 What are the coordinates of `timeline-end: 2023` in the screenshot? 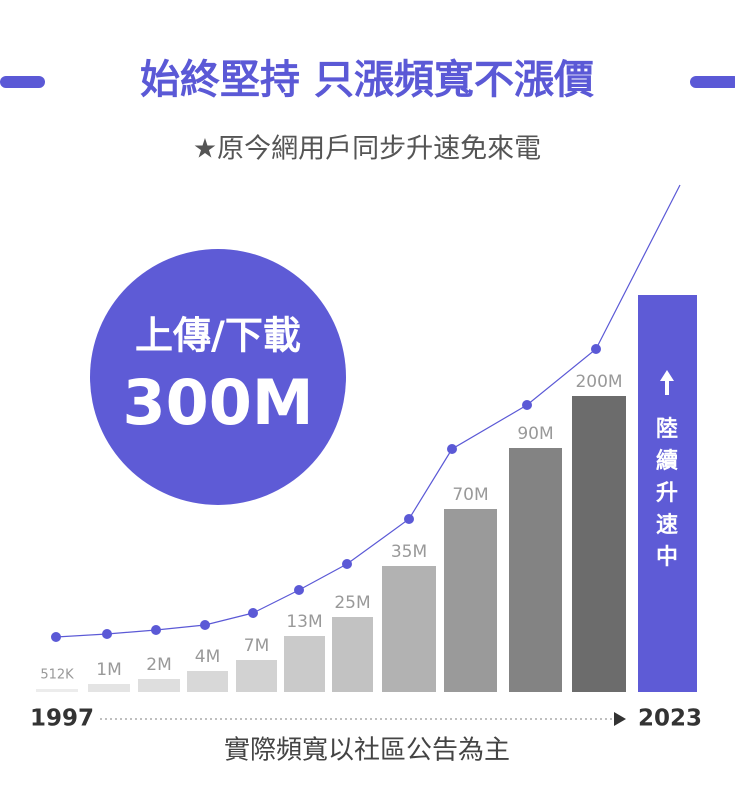 It's located at (670, 719).